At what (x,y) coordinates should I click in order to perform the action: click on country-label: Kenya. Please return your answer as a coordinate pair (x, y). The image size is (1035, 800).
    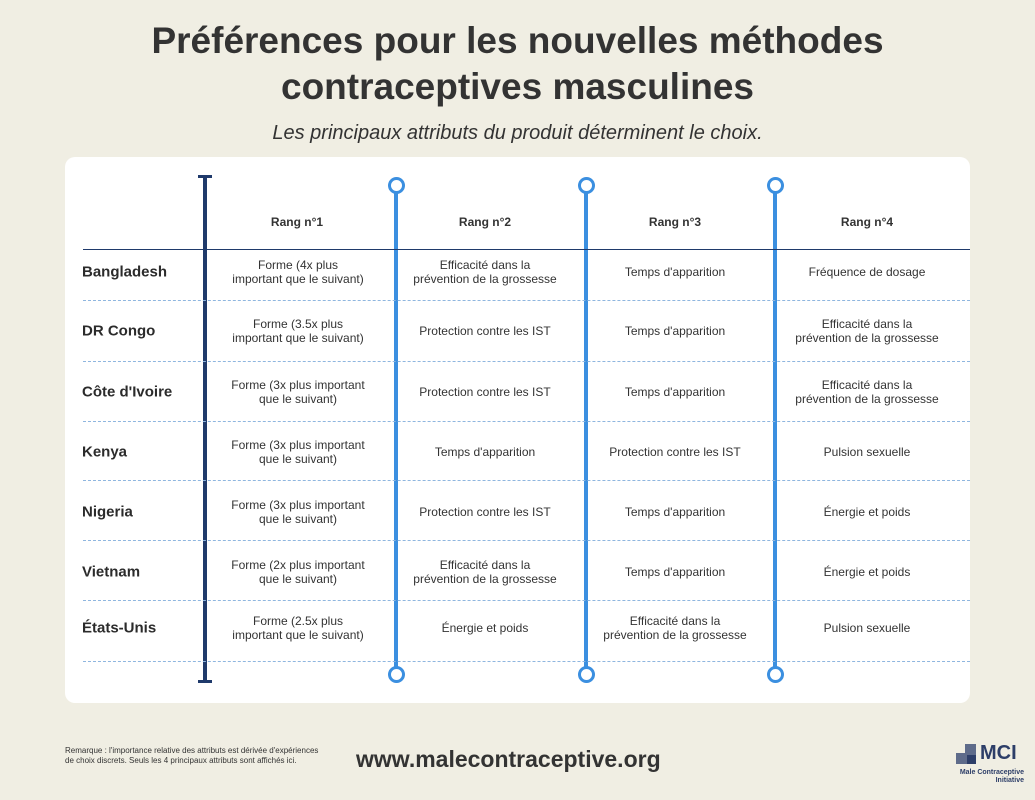
    Looking at the image, I should click on (105, 452).